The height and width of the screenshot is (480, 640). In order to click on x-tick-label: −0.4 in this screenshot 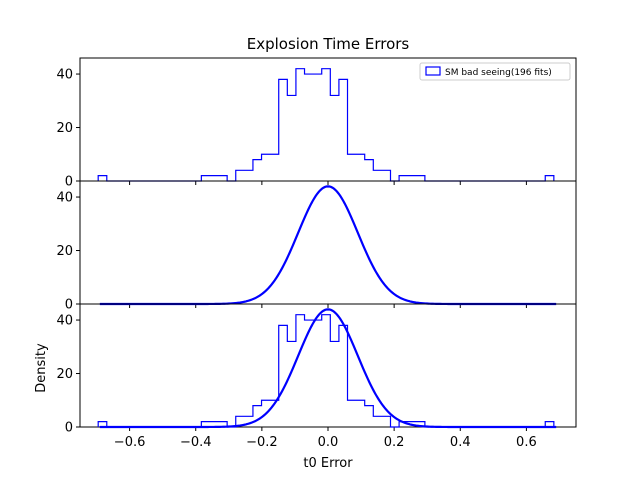, I will do `click(196, 442)`.